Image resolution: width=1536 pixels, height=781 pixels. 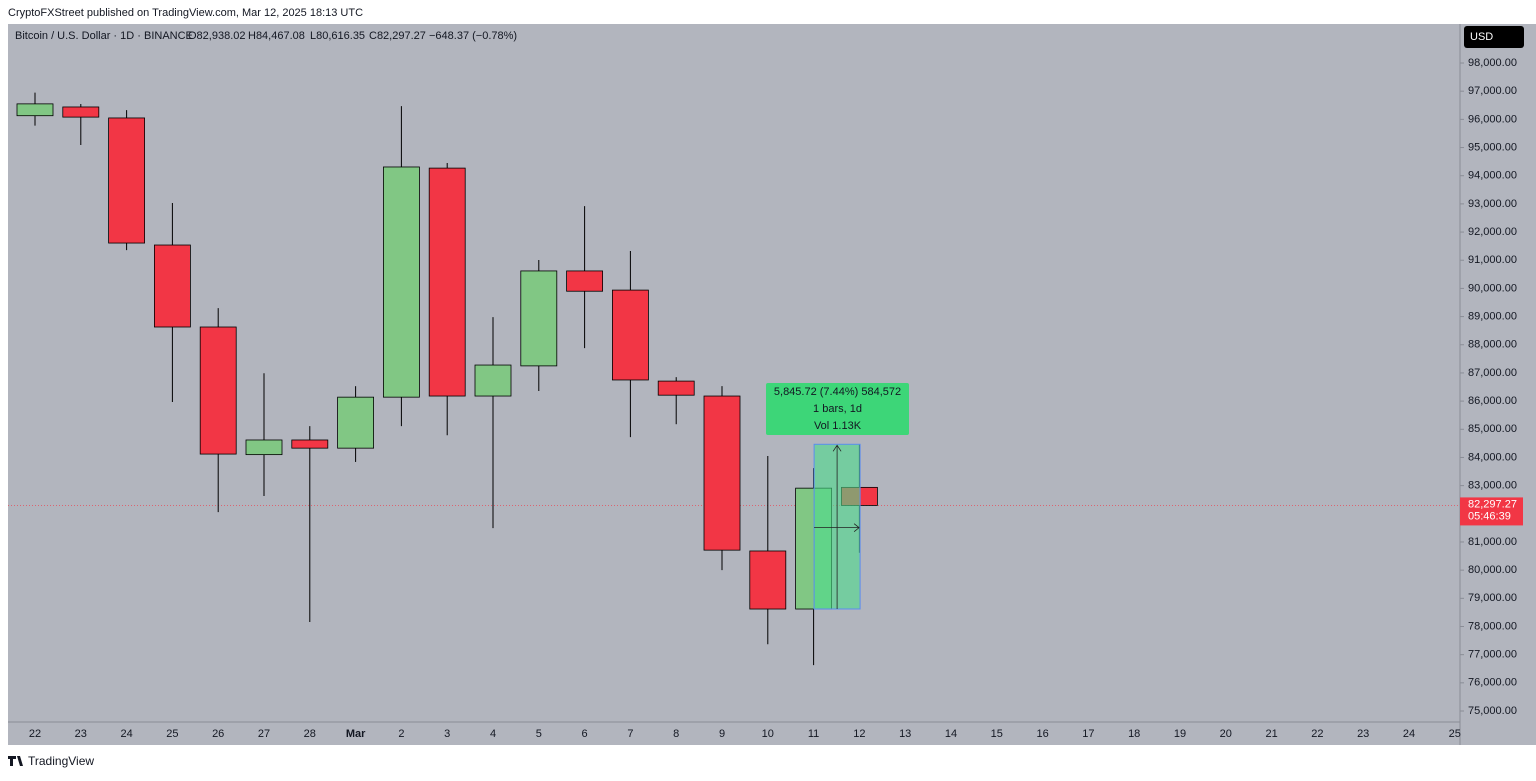 What do you see at coordinates (337, 36) in the screenshot?
I see `legend-low: L80,616.35` at bounding box center [337, 36].